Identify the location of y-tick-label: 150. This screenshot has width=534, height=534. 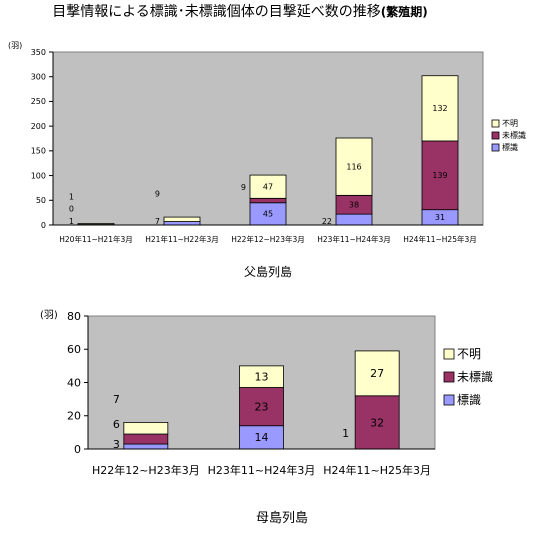
(38, 151).